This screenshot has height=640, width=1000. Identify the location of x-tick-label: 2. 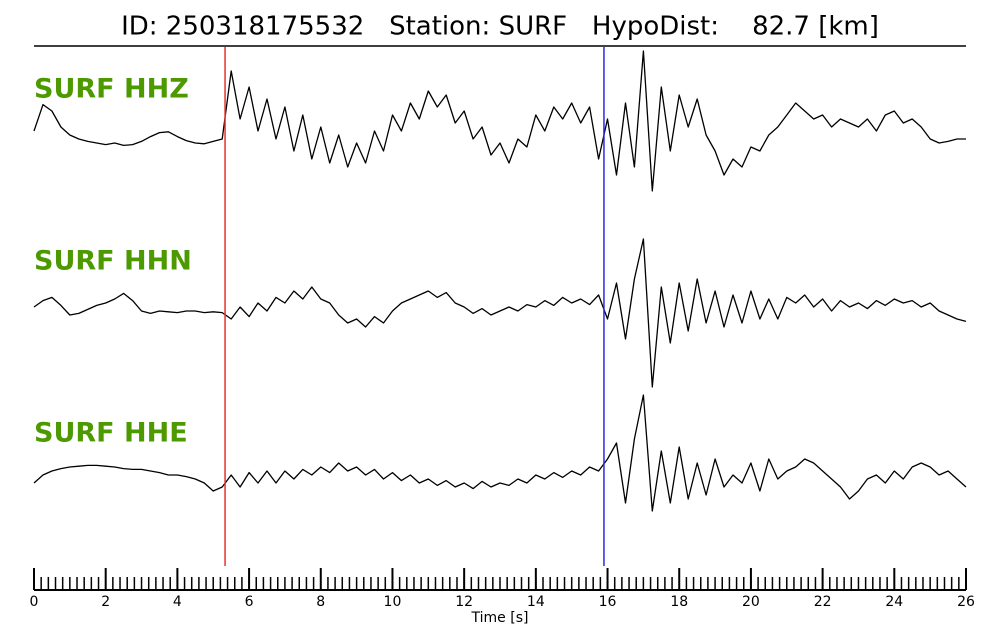
(105, 602).